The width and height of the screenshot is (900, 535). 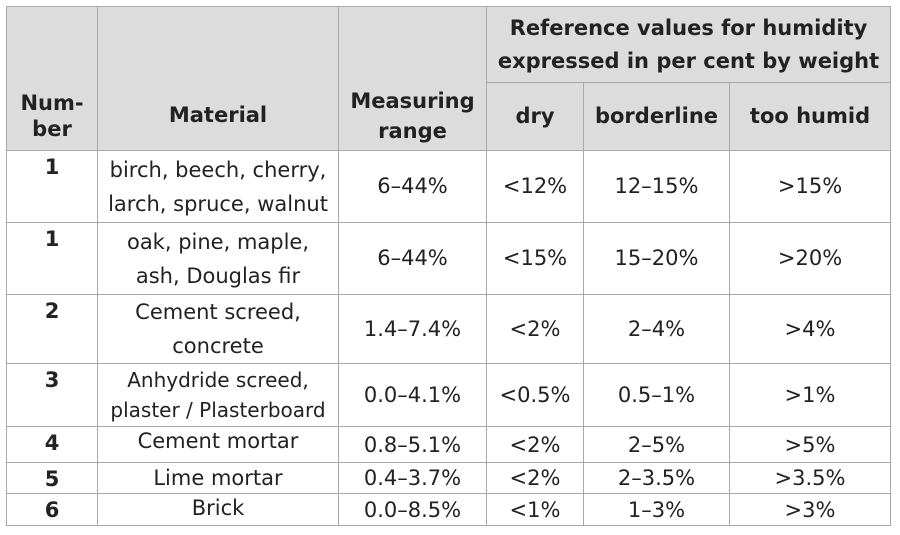 I want to click on row-borderline: 1–3%, so click(x=656, y=509).